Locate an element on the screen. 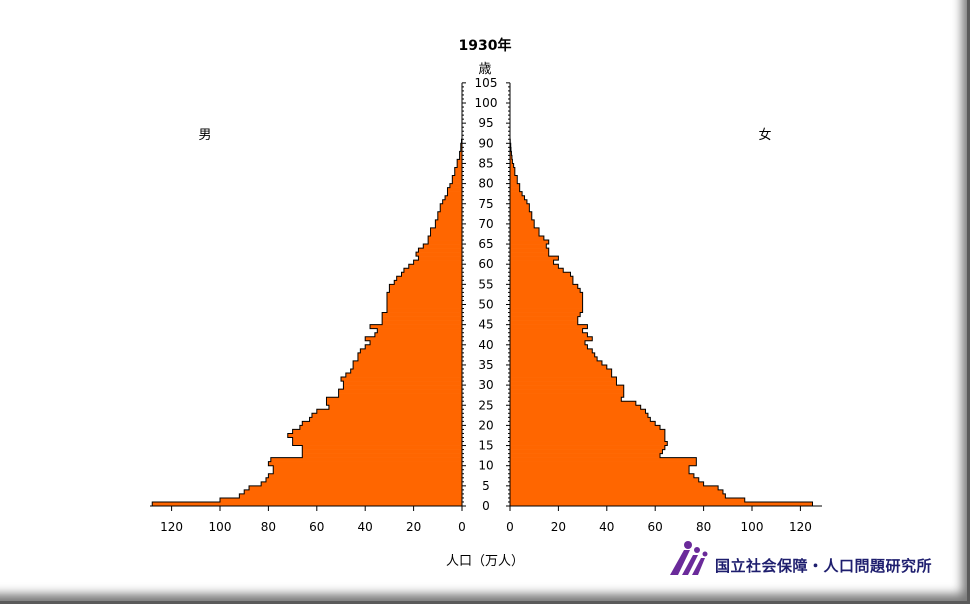  age-tick-label: 50 is located at coordinates (485, 305).